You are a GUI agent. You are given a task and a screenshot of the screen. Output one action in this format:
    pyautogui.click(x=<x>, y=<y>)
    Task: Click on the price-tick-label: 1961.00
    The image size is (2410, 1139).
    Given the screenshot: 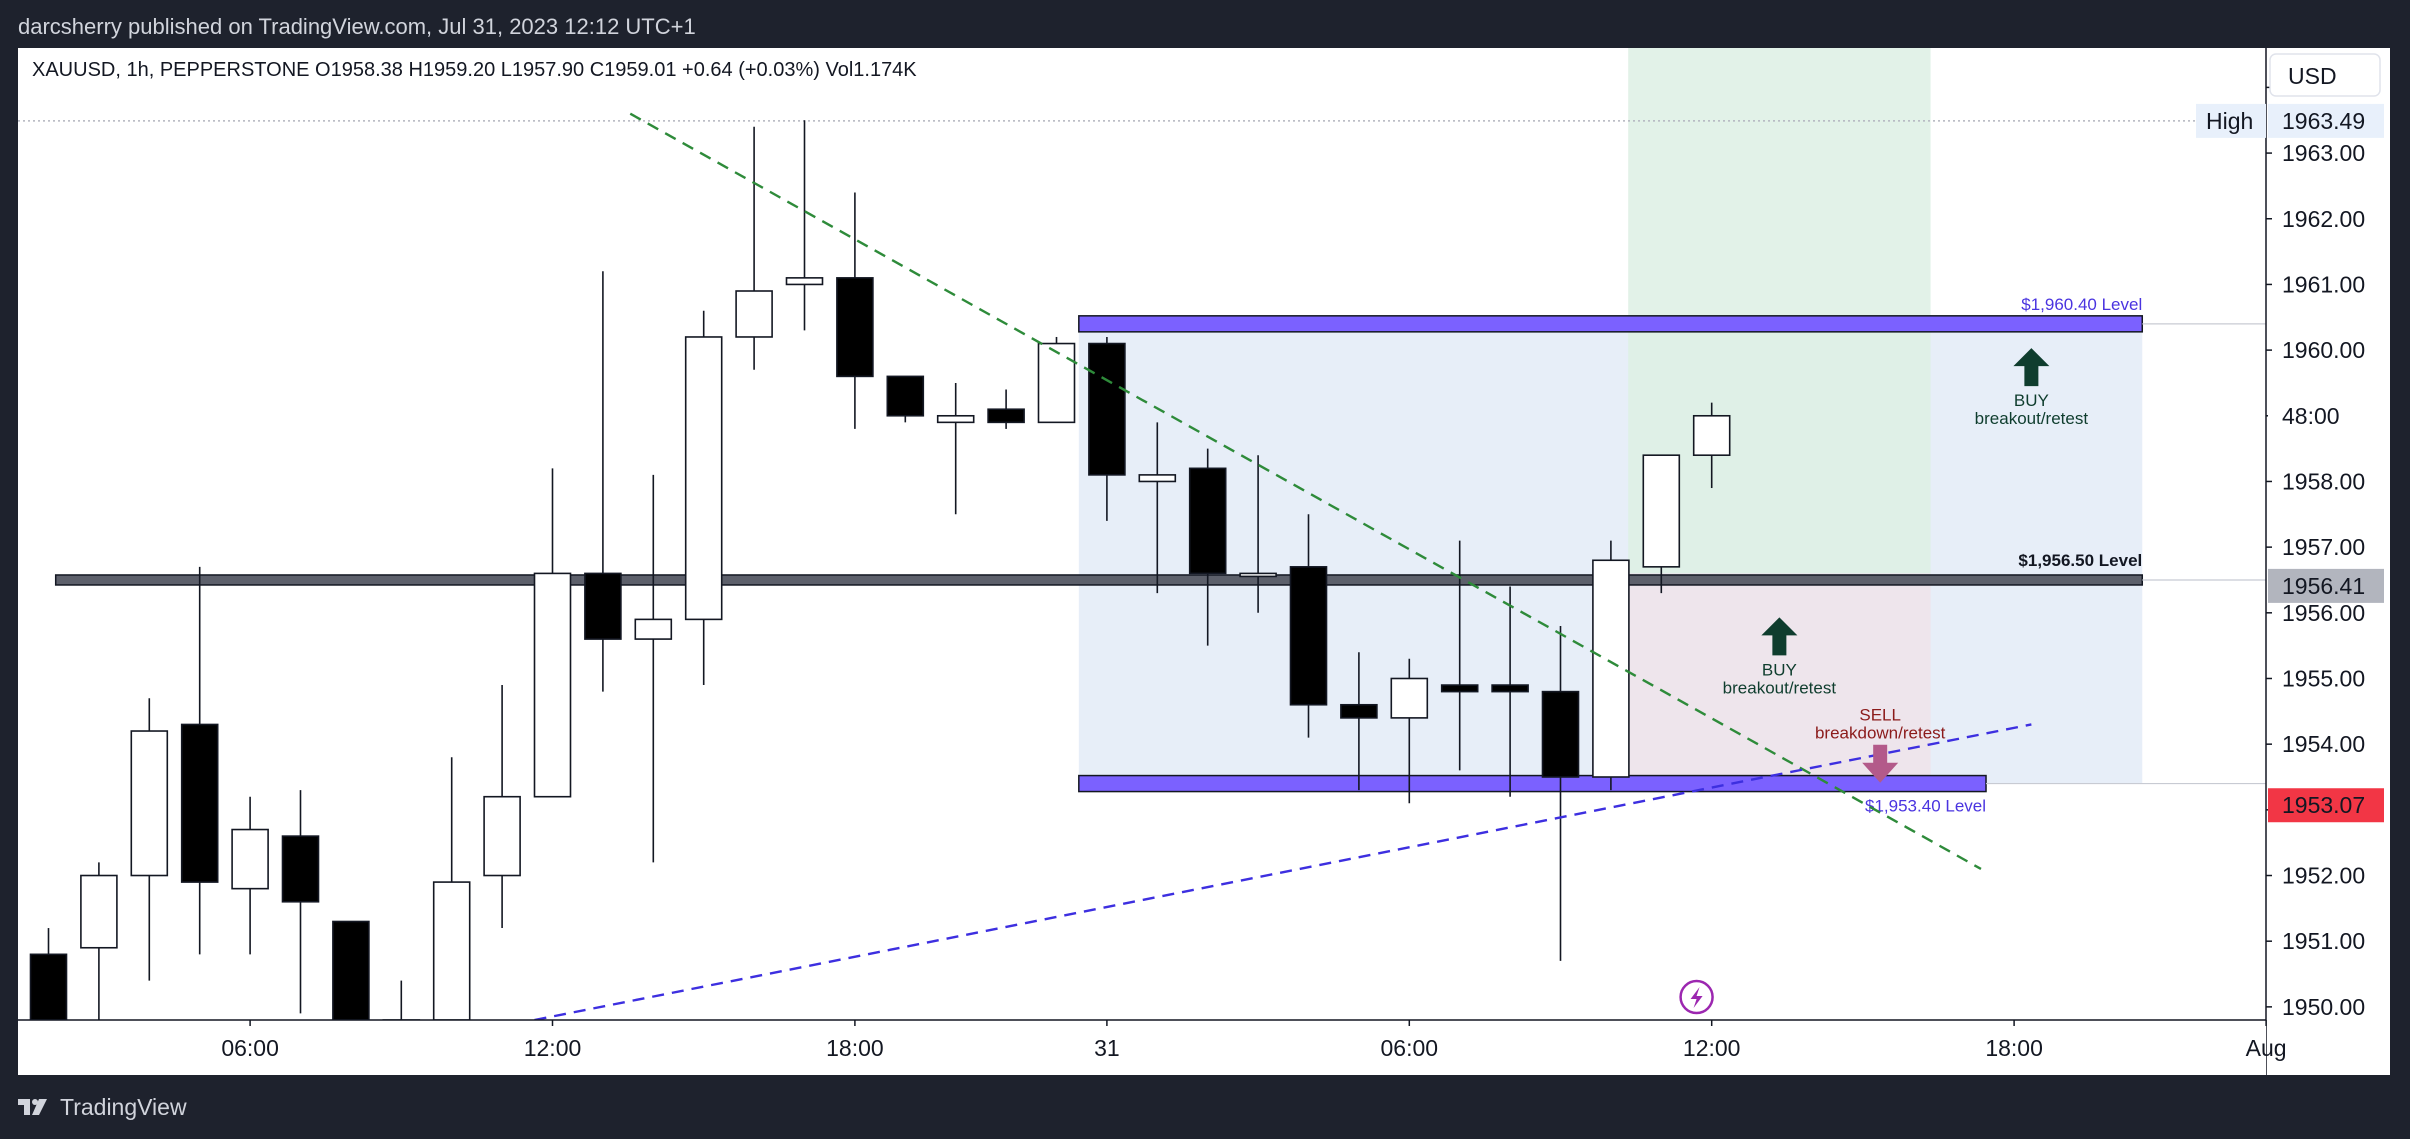 What is the action you would take?
    pyautogui.click(x=2323, y=284)
    